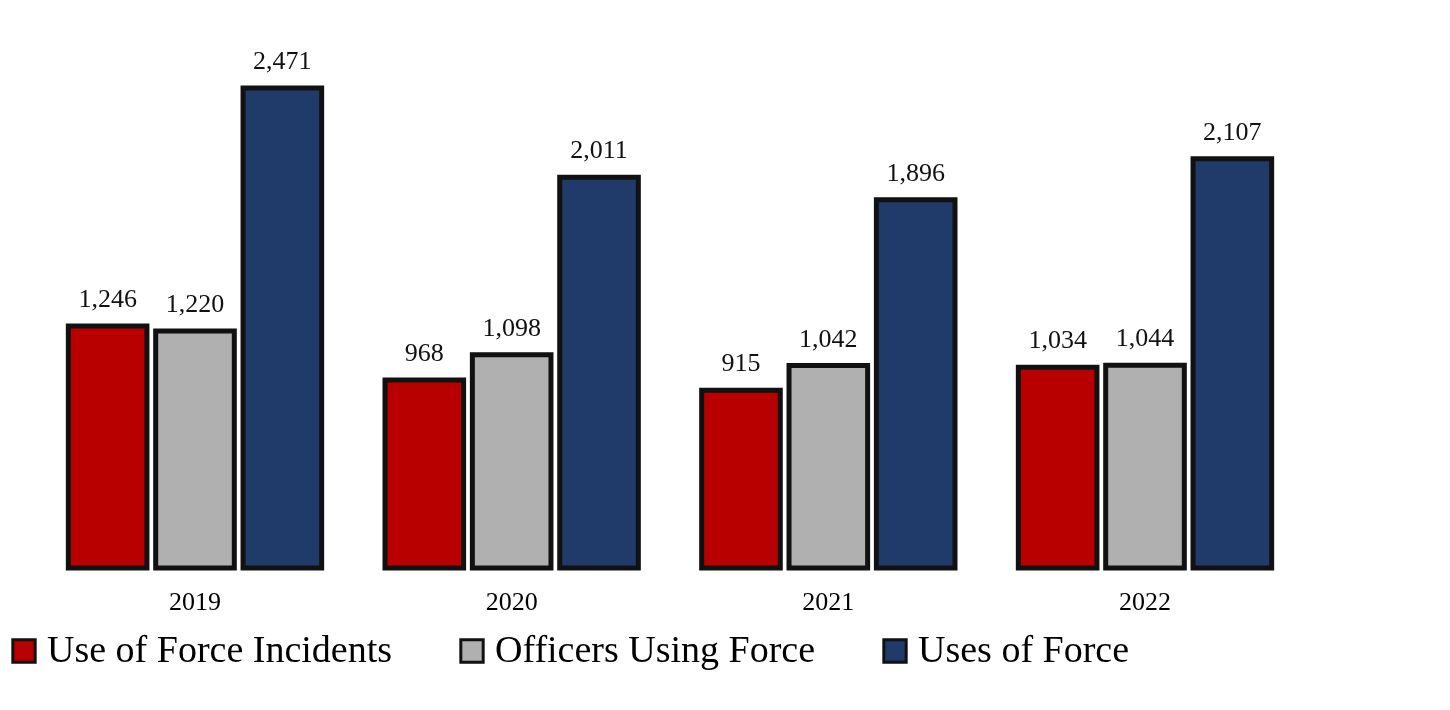 The height and width of the screenshot is (710, 1450). Describe the element at coordinates (655, 649) in the screenshot. I see `legend-label: Officers Using Force` at that location.